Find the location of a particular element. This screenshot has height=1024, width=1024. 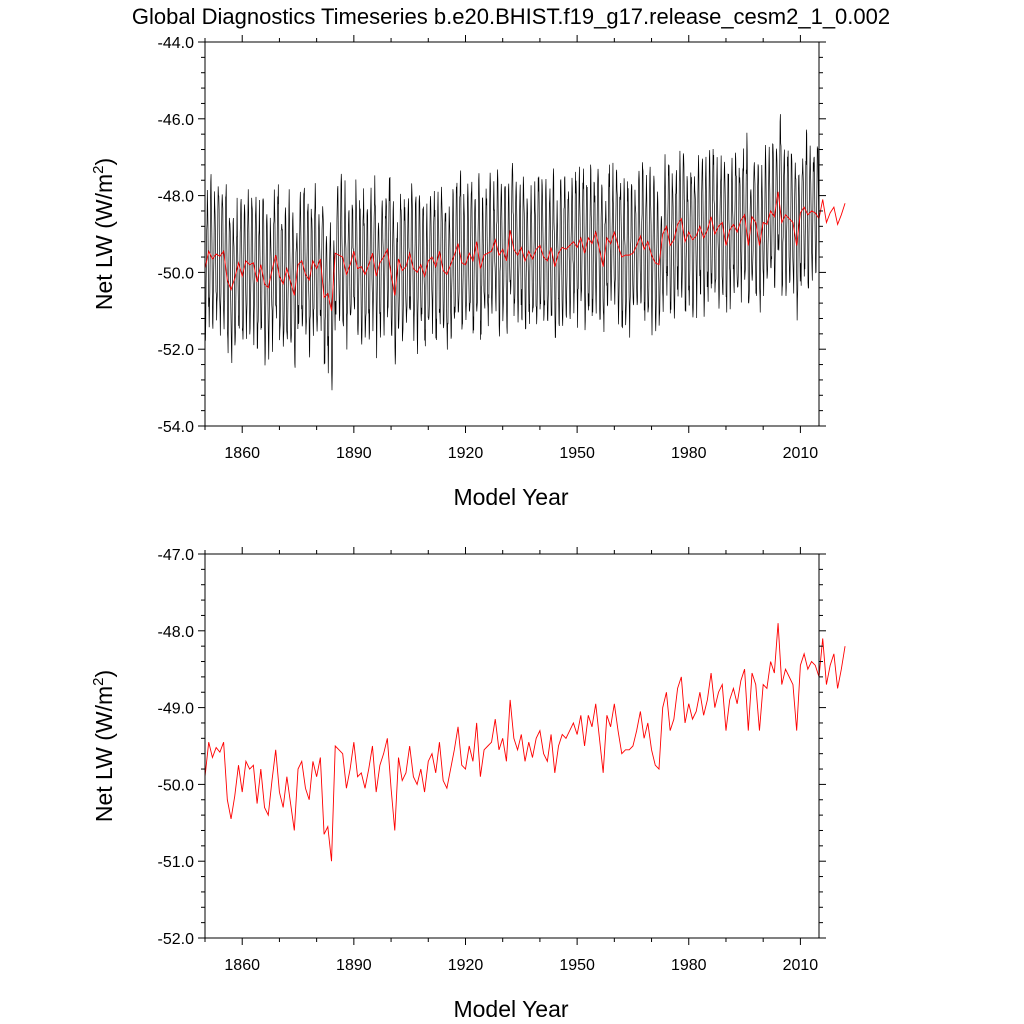

bottom-panel-marks is located at coordinates (525, 742).